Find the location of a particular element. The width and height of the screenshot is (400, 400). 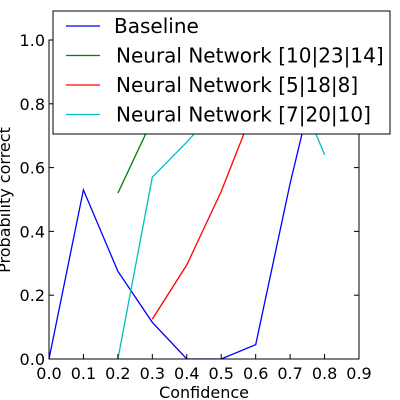

legend-label-2: Neural Network [5|18|8] is located at coordinates (237, 85).